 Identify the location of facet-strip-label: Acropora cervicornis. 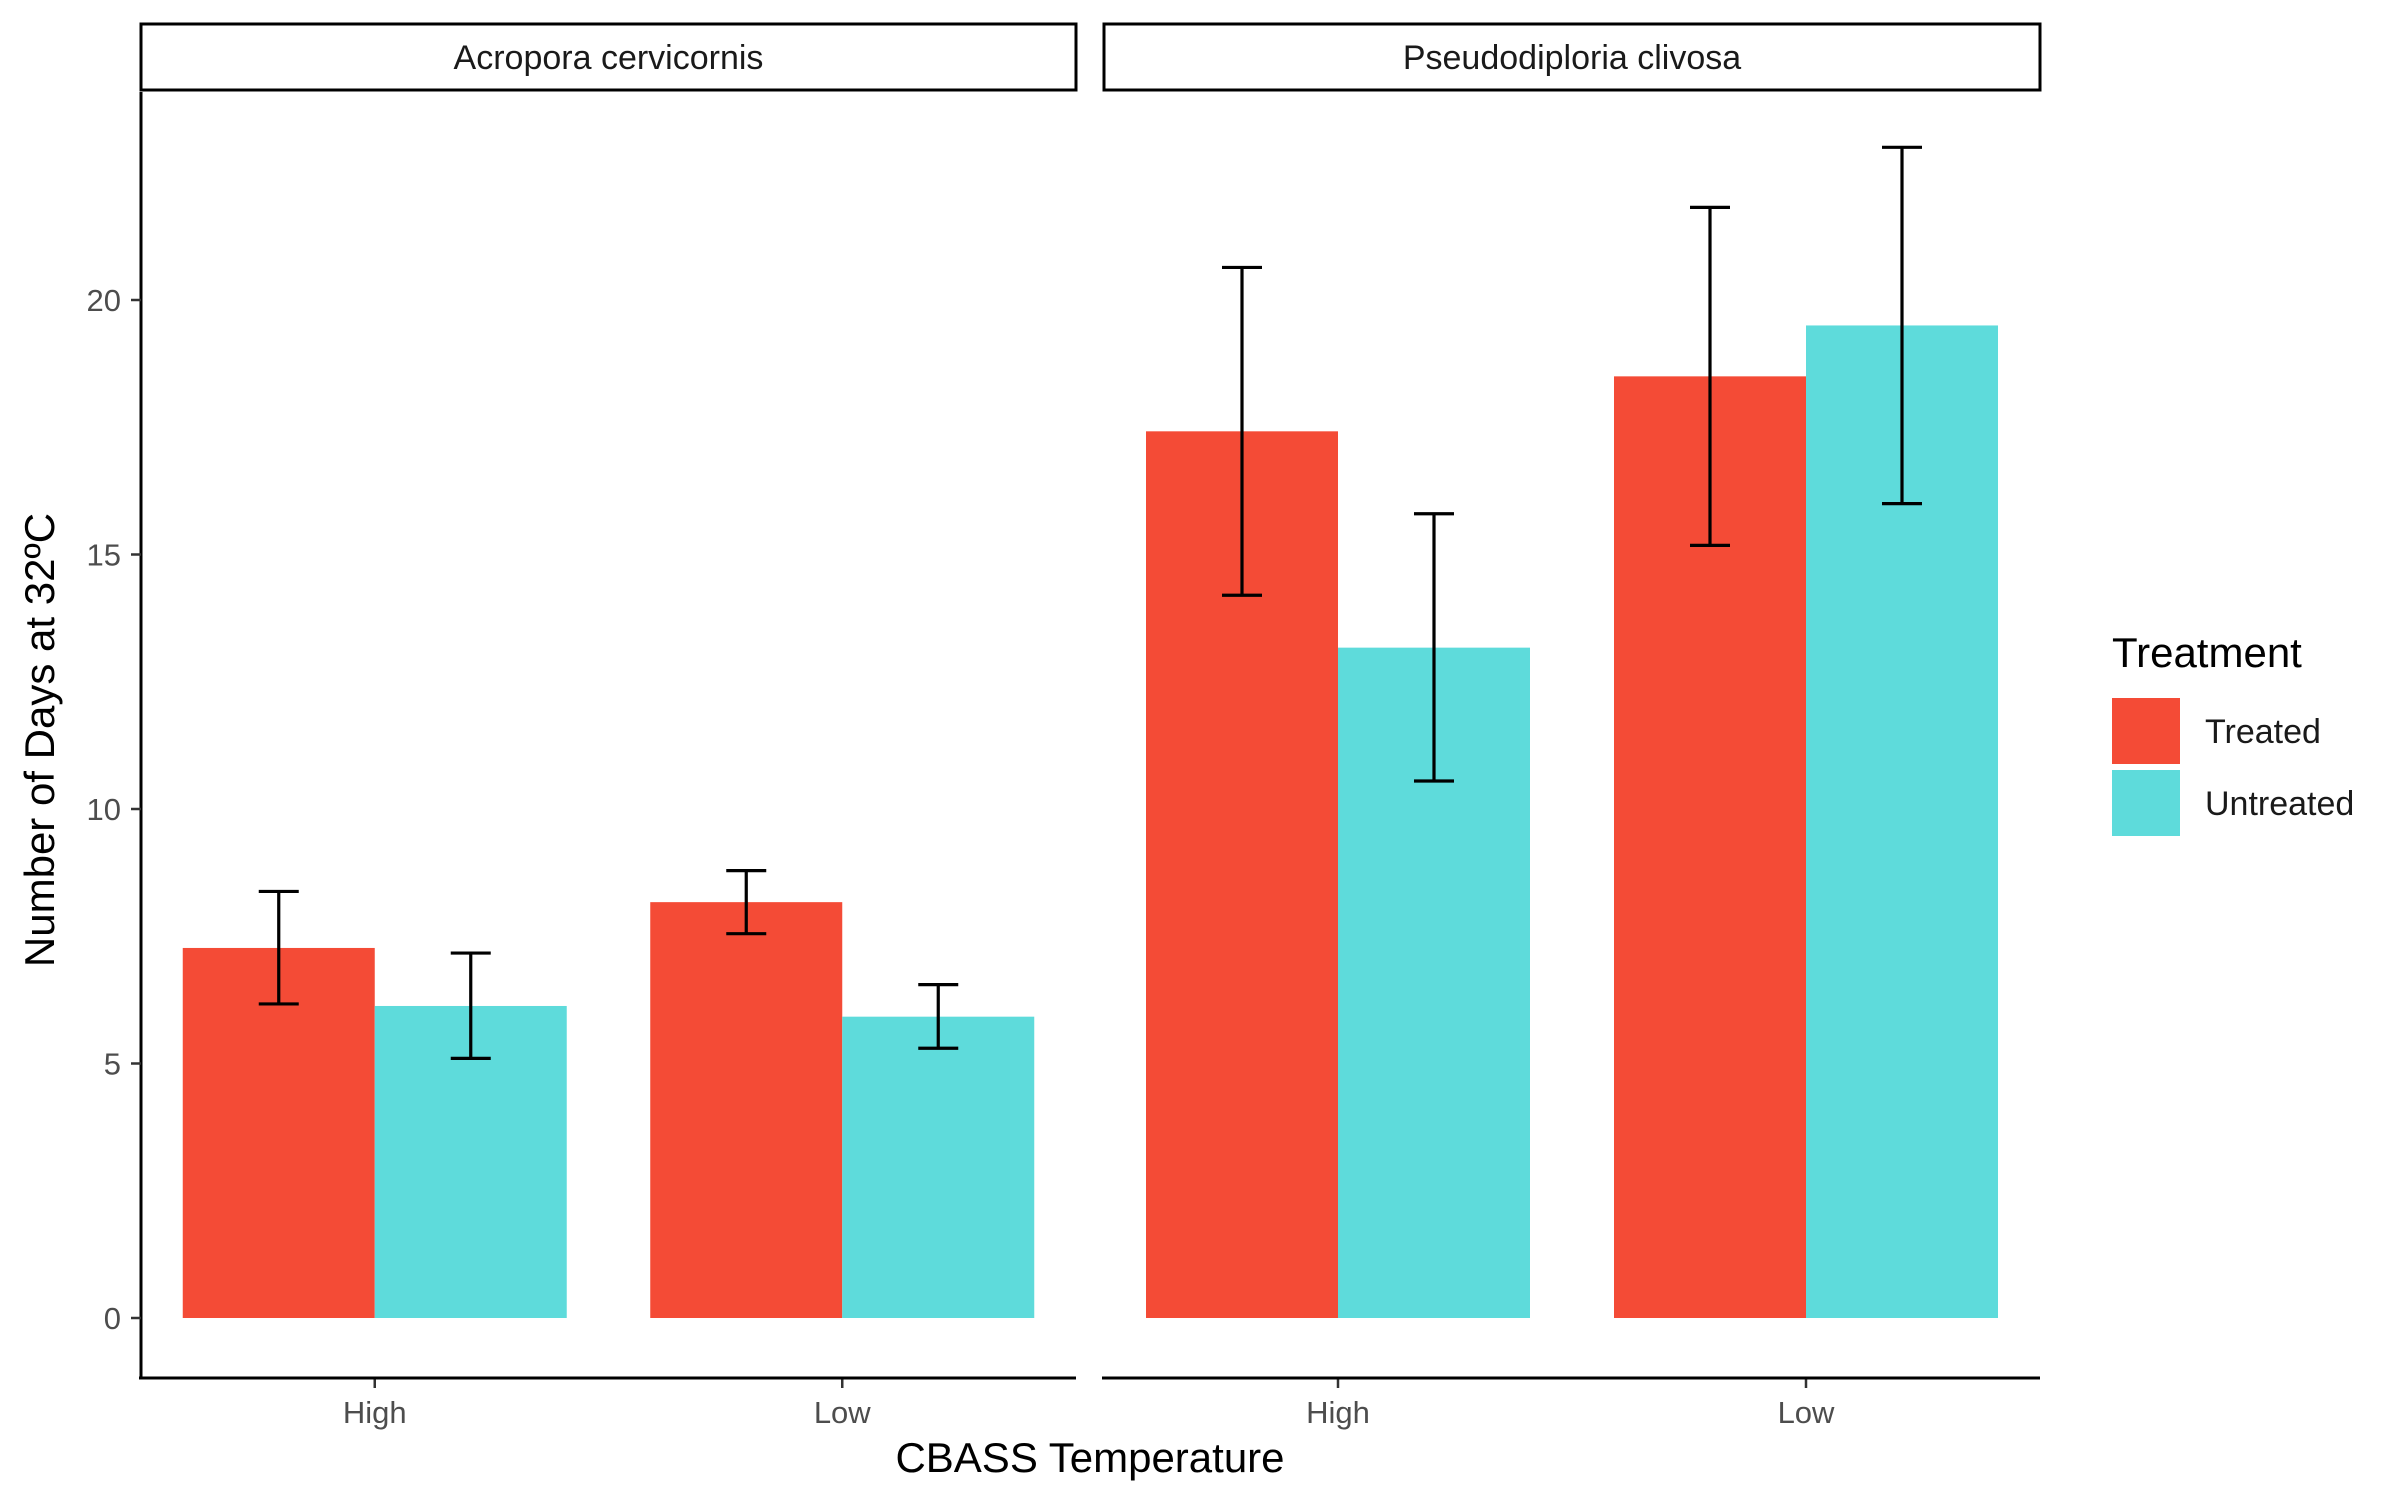
(609, 58).